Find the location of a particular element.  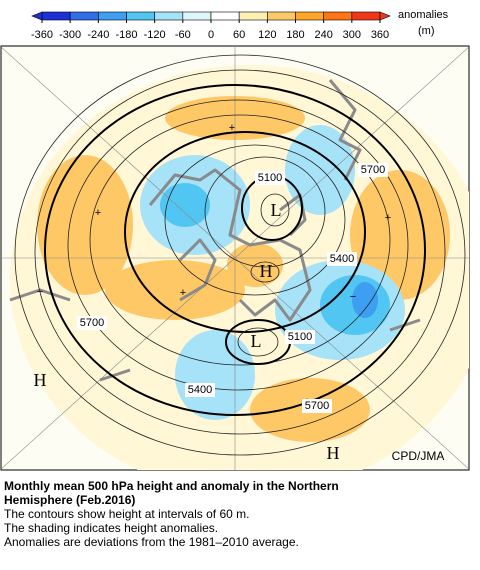

colorbar-tick-label: 120 is located at coordinates (267, 35).